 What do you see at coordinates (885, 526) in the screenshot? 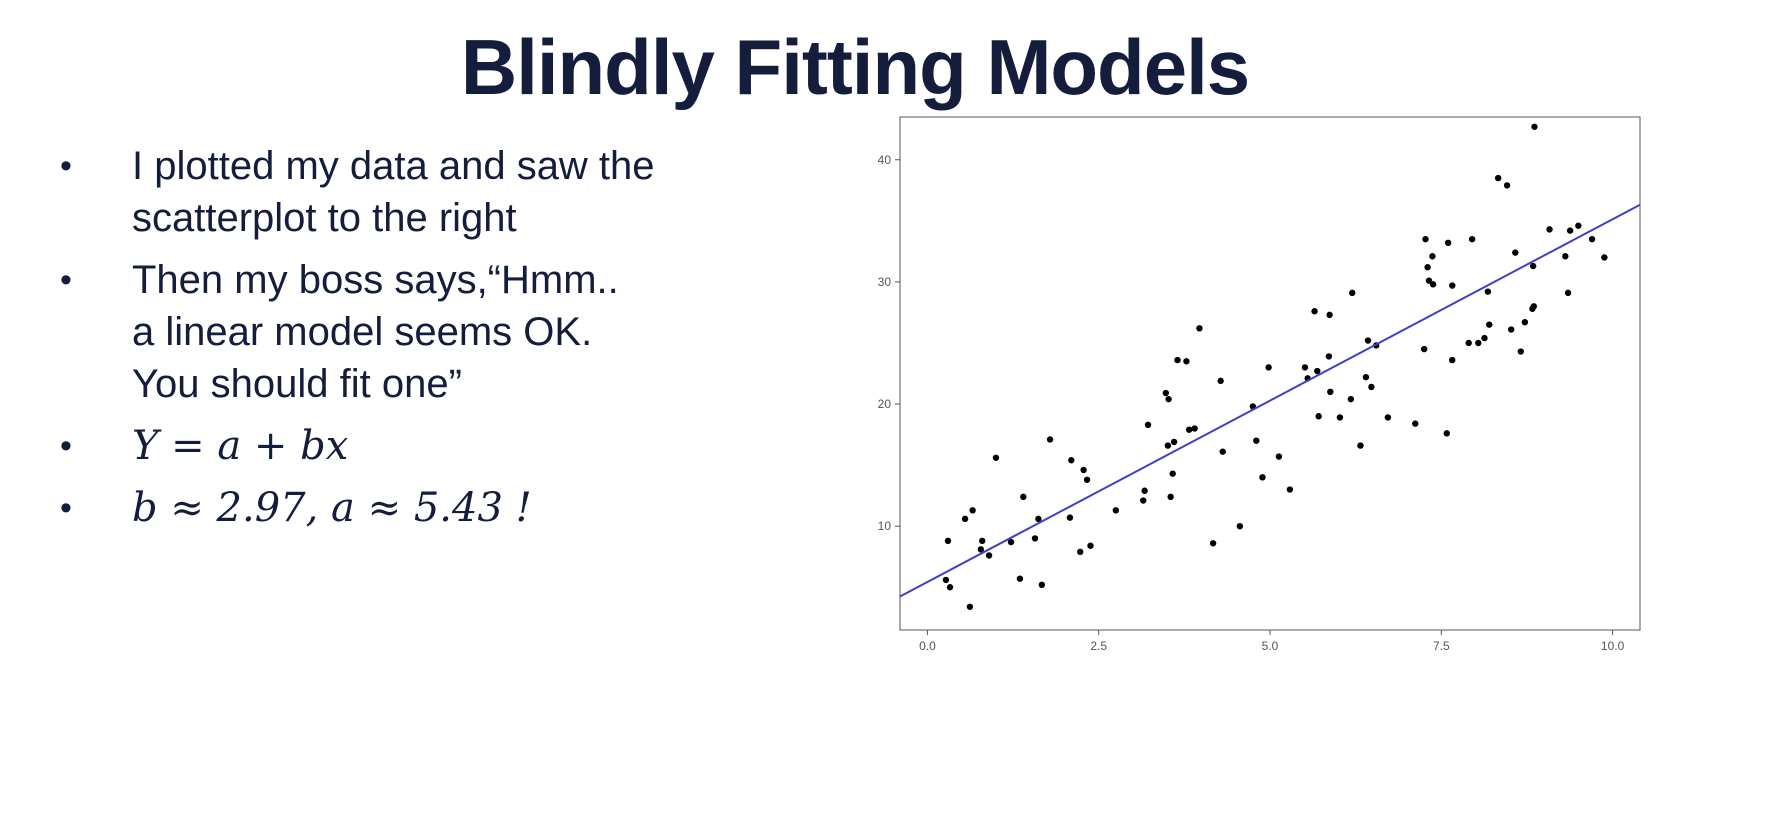
I see `y-tick-label: 10` at bounding box center [885, 526].